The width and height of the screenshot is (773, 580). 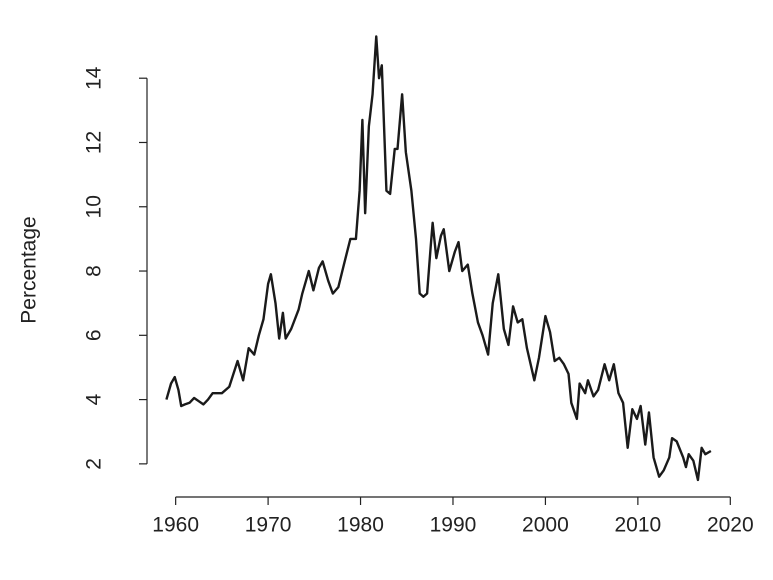 What do you see at coordinates (545, 525) in the screenshot?
I see `x-tick-label: 2000` at bounding box center [545, 525].